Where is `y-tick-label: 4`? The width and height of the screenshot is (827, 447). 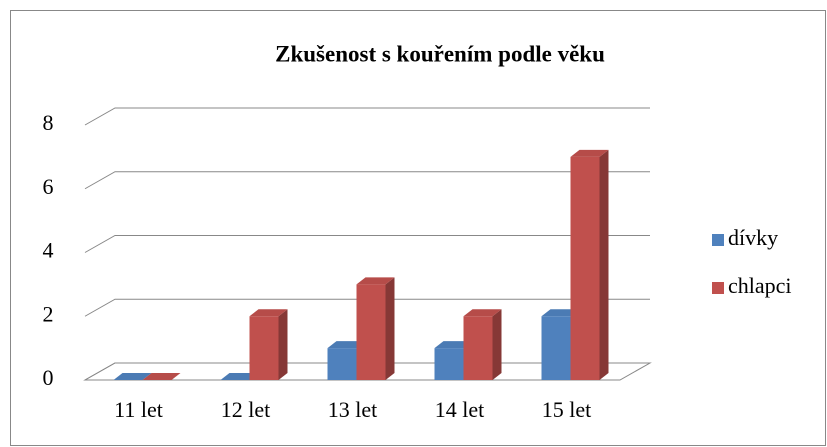
y-tick-label: 4 is located at coordinates (48, 250).